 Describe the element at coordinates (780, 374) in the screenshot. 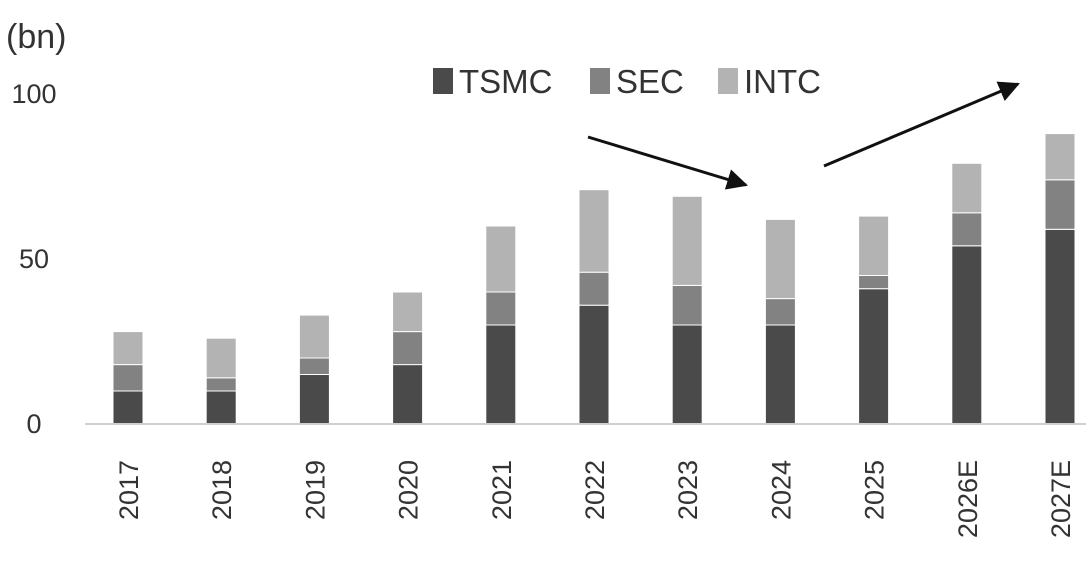

I see `bar-tsmc-2024` at that location.